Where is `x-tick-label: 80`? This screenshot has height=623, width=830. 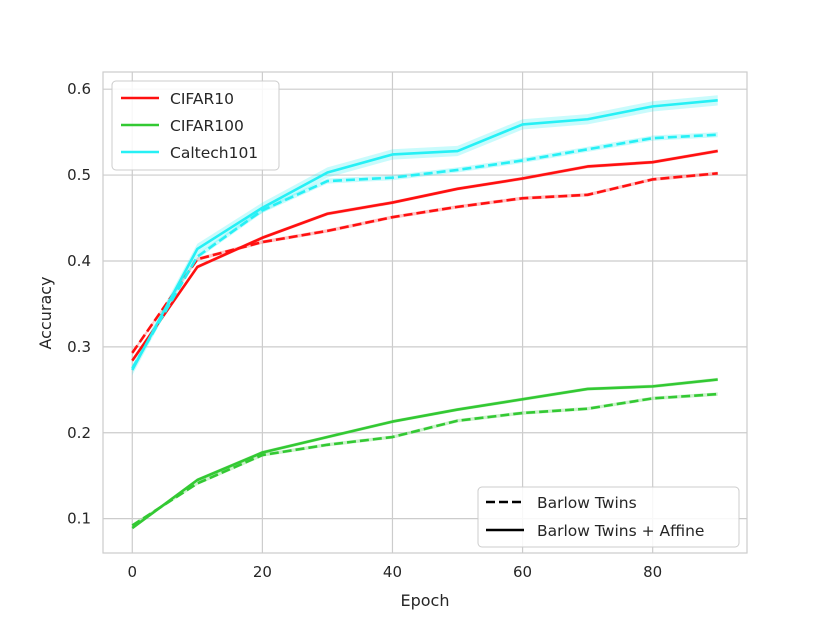 x-tick-label: 80 is located at coordinates (652, 572).